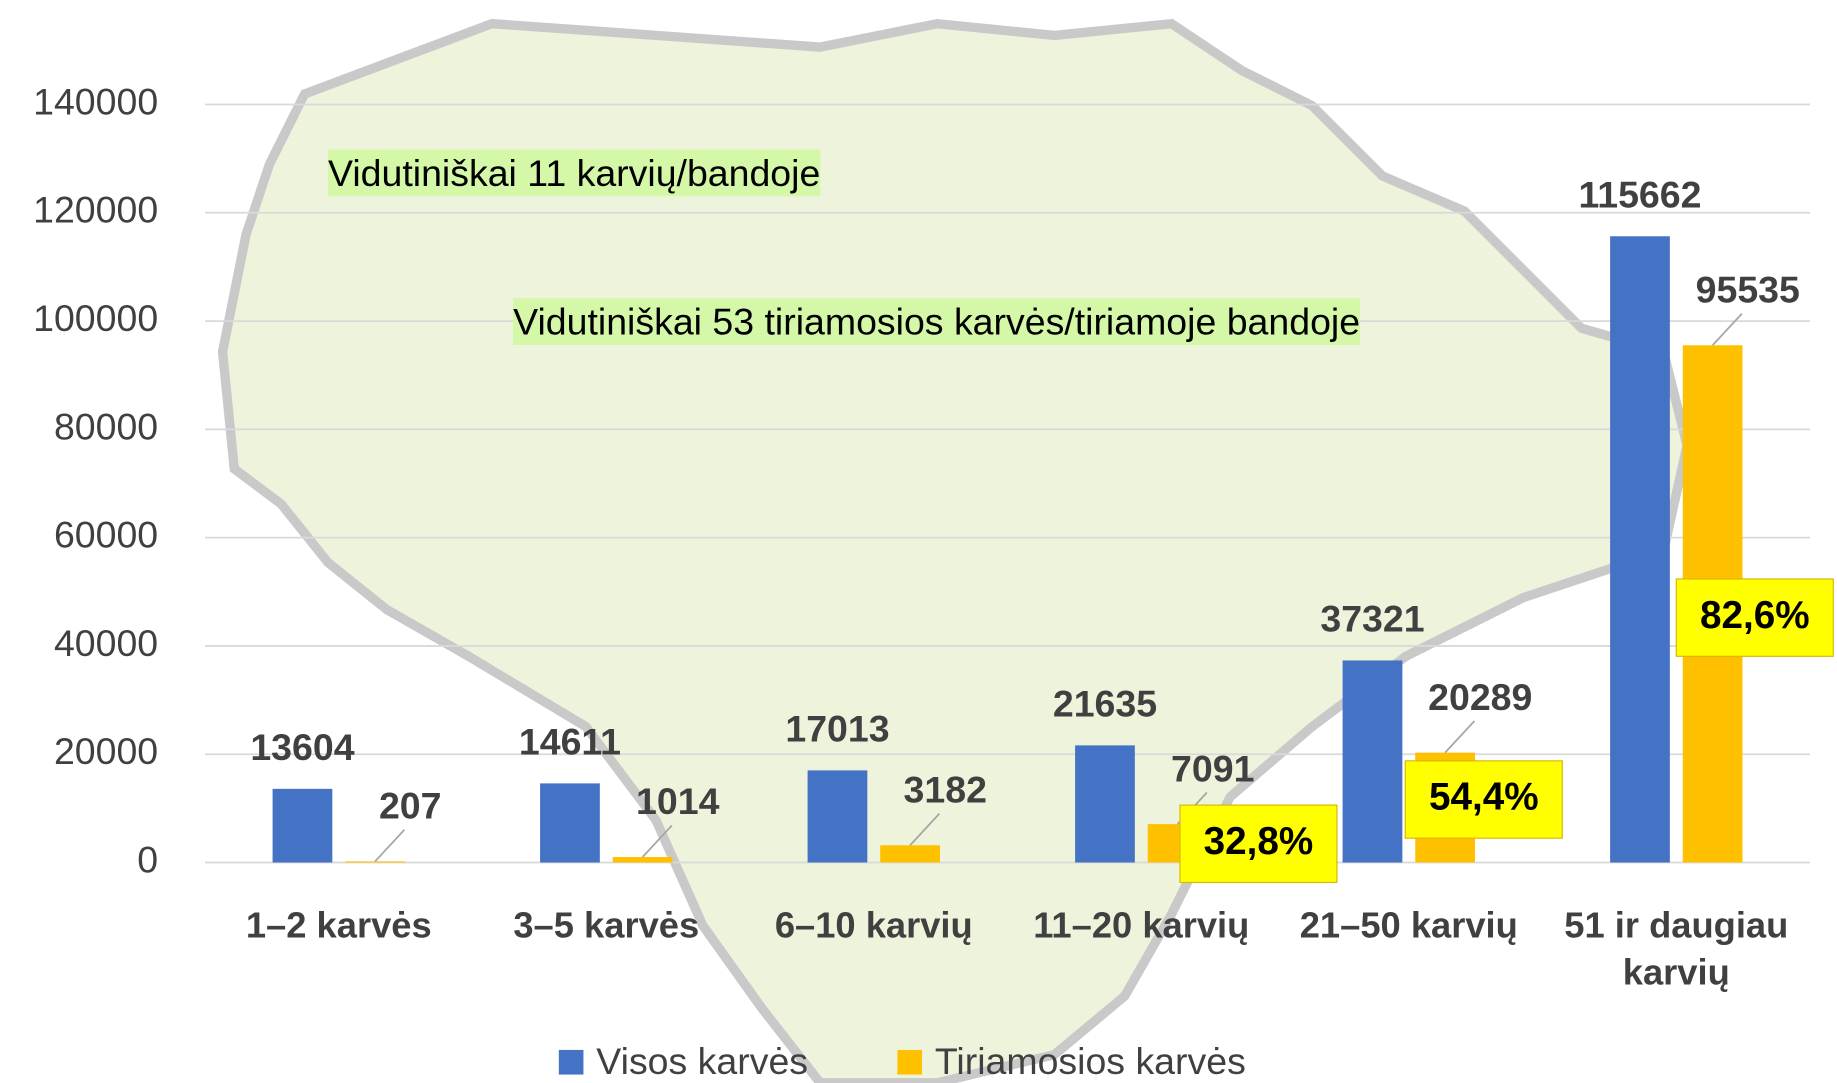  I want to click on x-tick-label-box: 6–10 karvių, so click(873, 925).